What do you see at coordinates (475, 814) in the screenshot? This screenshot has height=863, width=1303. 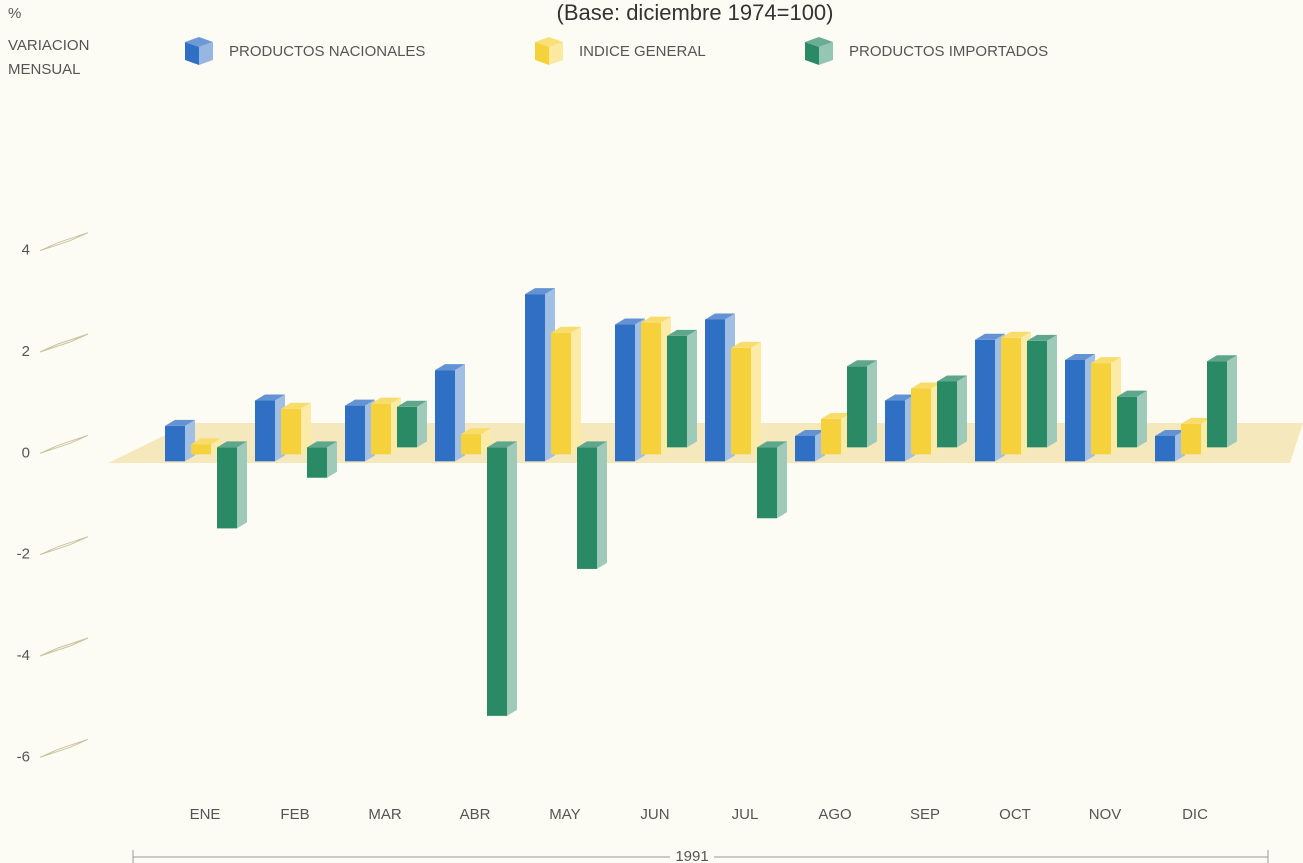 I see `x-tick-label: ABR` at bounding box center [475, 814].